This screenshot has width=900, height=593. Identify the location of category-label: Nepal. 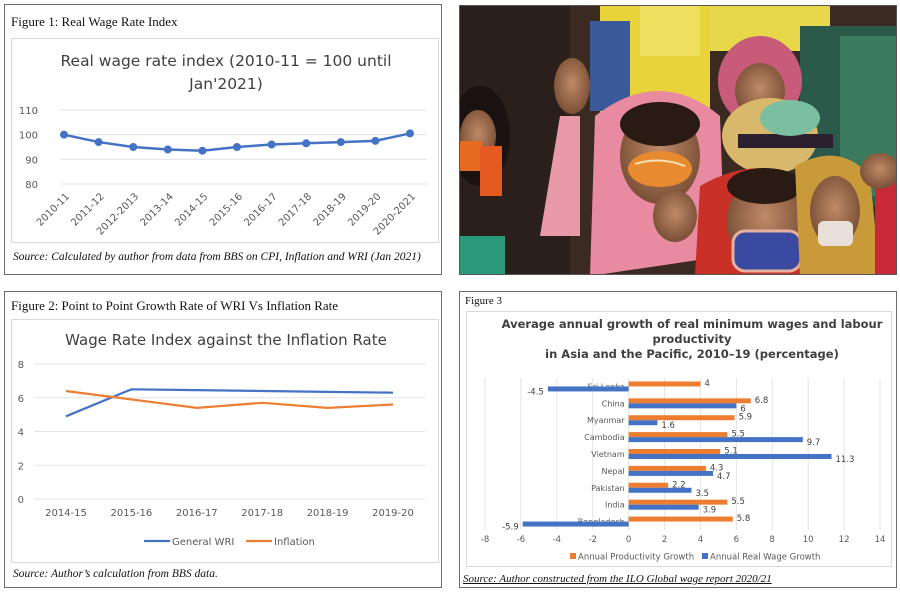
(613, 471).